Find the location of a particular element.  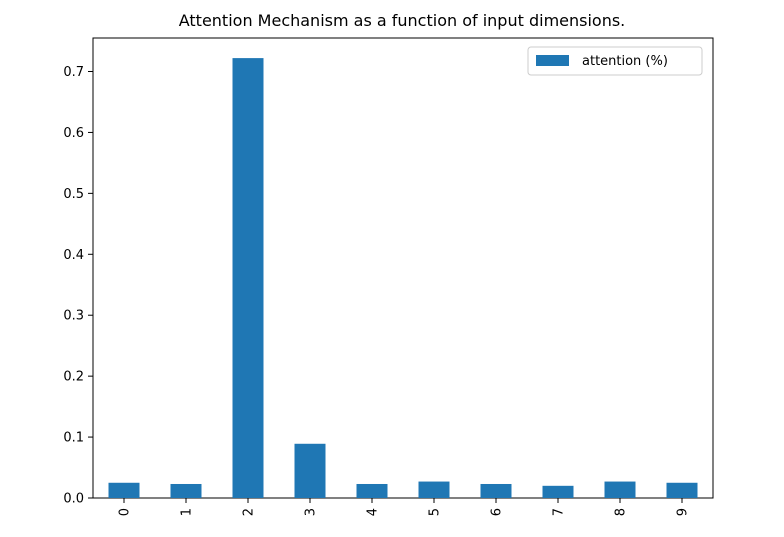

x-tick-label: 1 is located at coordinates (187, 512).